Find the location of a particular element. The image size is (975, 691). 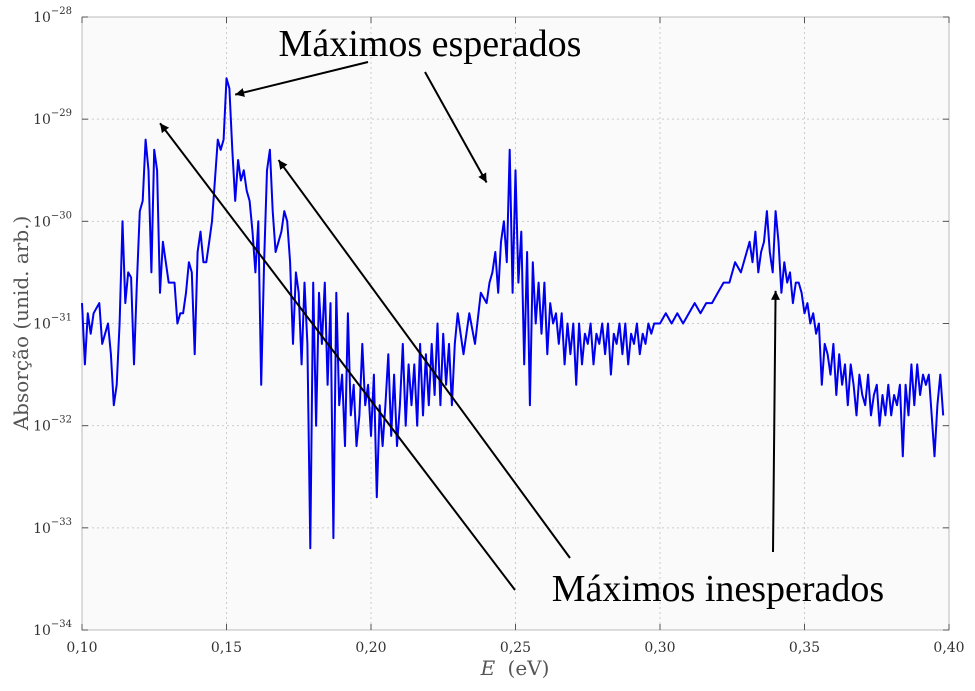

y-tick-label: 10−28 is located at coordinates (52, 16).